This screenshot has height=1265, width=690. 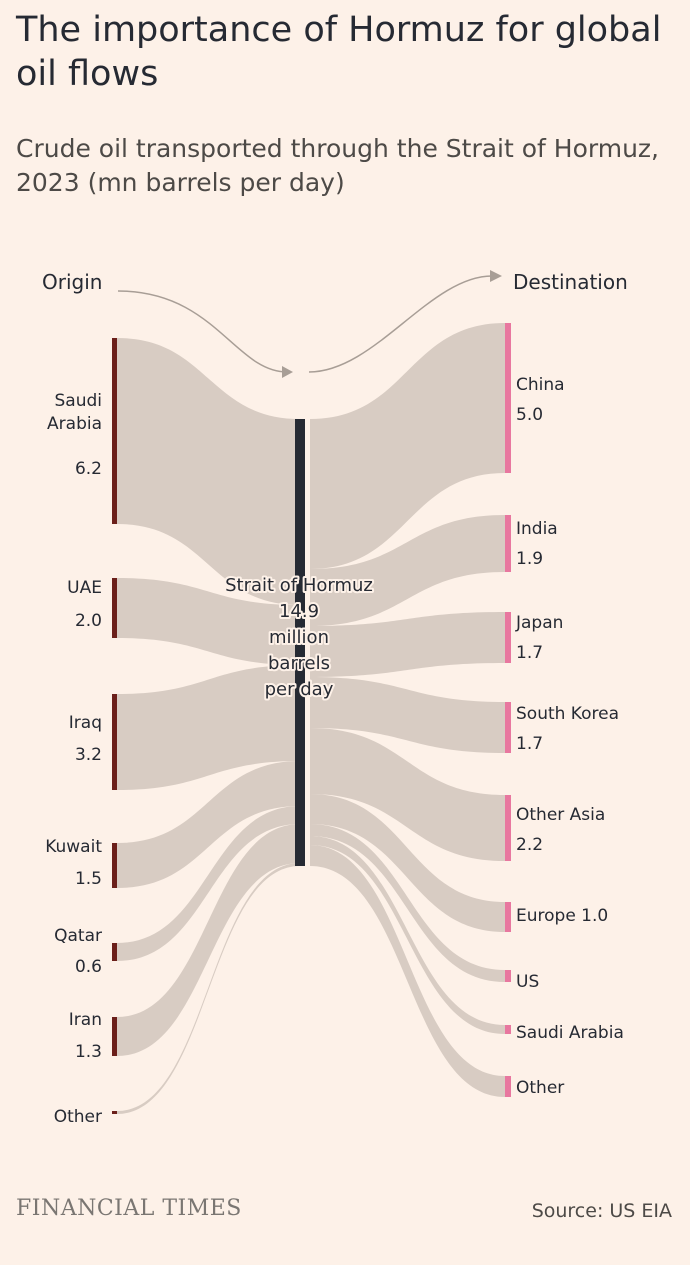 I want to click on destination-bar-japan, so click(x=508, y=637).